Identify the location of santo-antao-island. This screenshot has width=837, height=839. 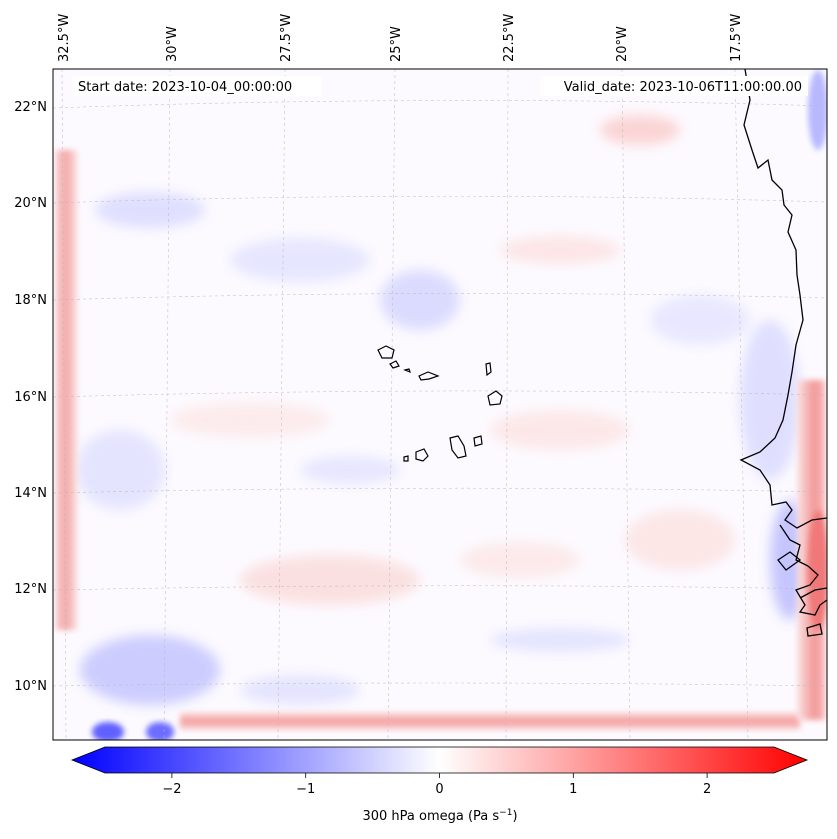
(386, 352).